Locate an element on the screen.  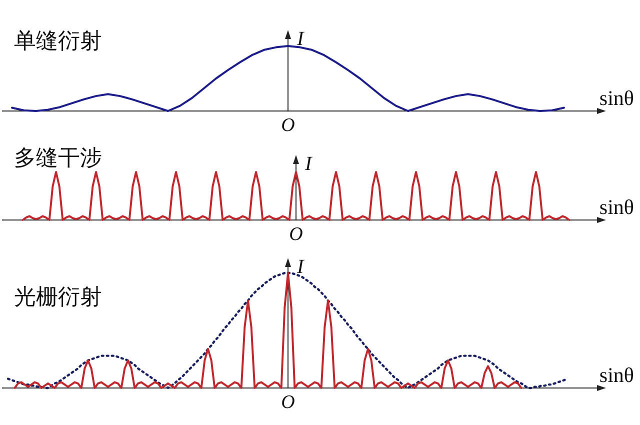
text: 光栅衍射 is located at coordinates (58, 296).